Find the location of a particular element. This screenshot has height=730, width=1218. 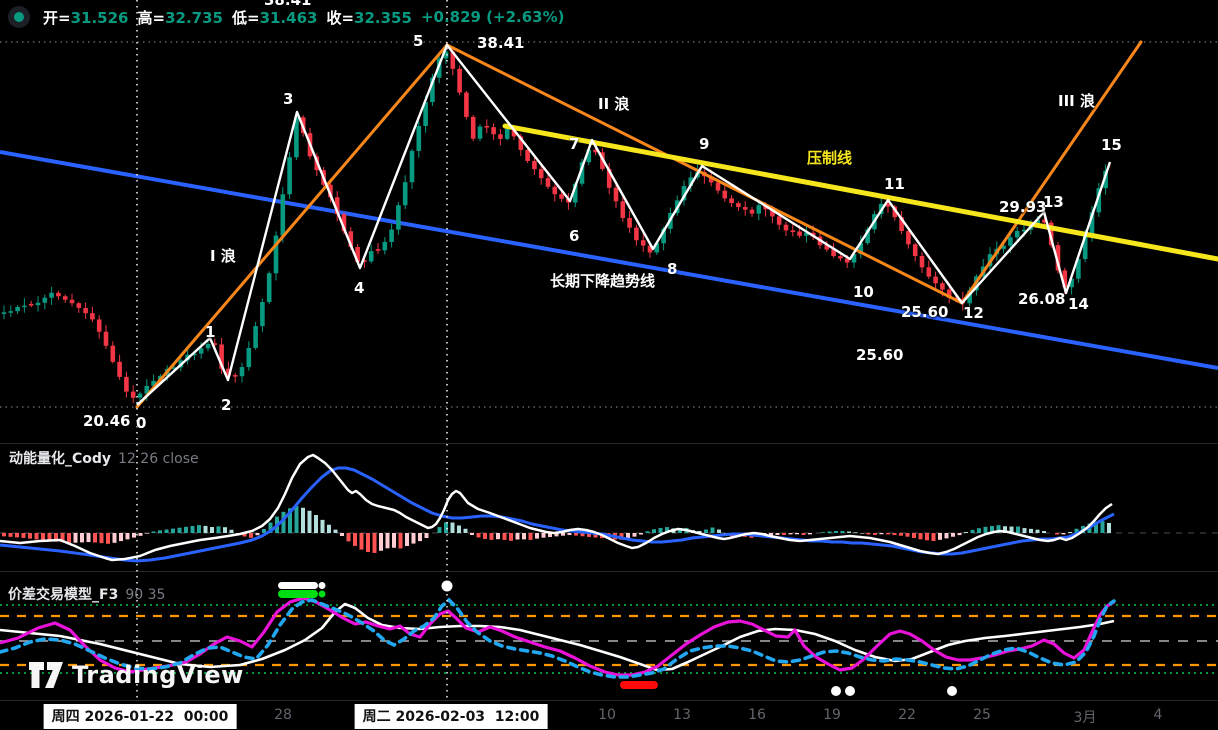

trend-line-suppression-yellow is located at coordinates (860, 192).